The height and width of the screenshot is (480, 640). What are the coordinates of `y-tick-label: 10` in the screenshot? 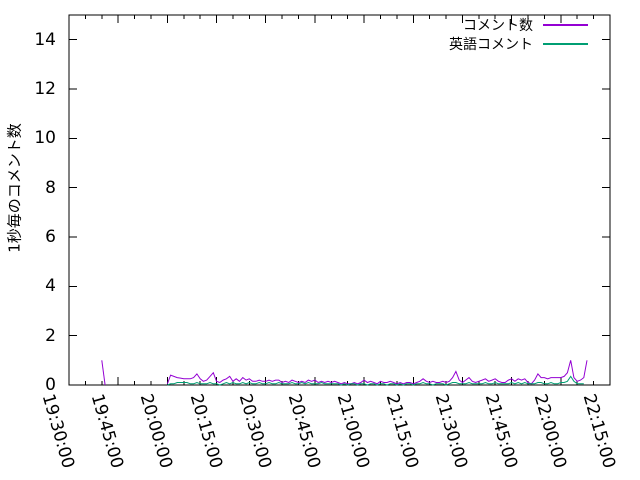 It's located at (45, 138).